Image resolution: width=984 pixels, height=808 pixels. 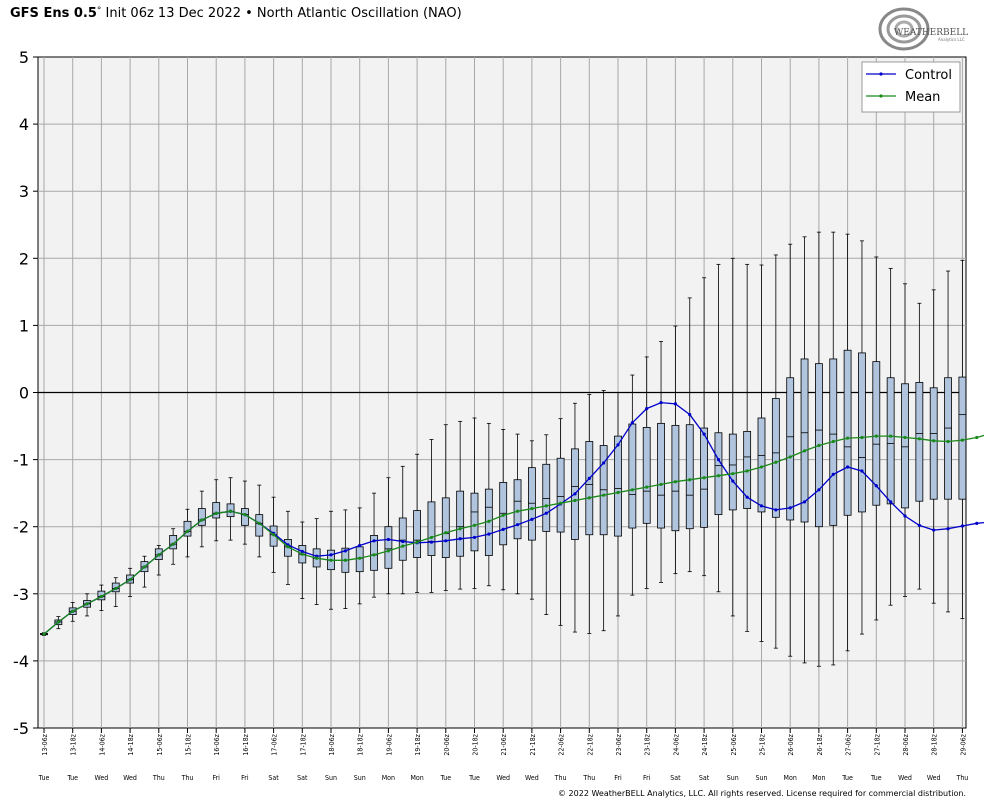 I want to click on y-axis: 5 4 3 2 1 0 -1 -2 -3 -4 -5, so click(x=25, y=393).